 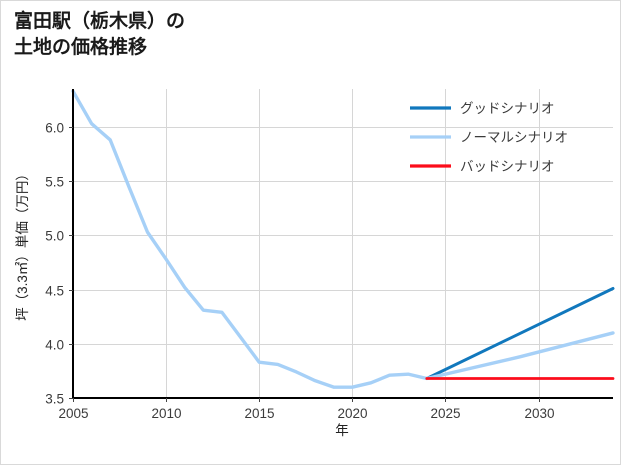 I want to click on legend-label-2: バッドシナリオ, so click(x=507, y=166).